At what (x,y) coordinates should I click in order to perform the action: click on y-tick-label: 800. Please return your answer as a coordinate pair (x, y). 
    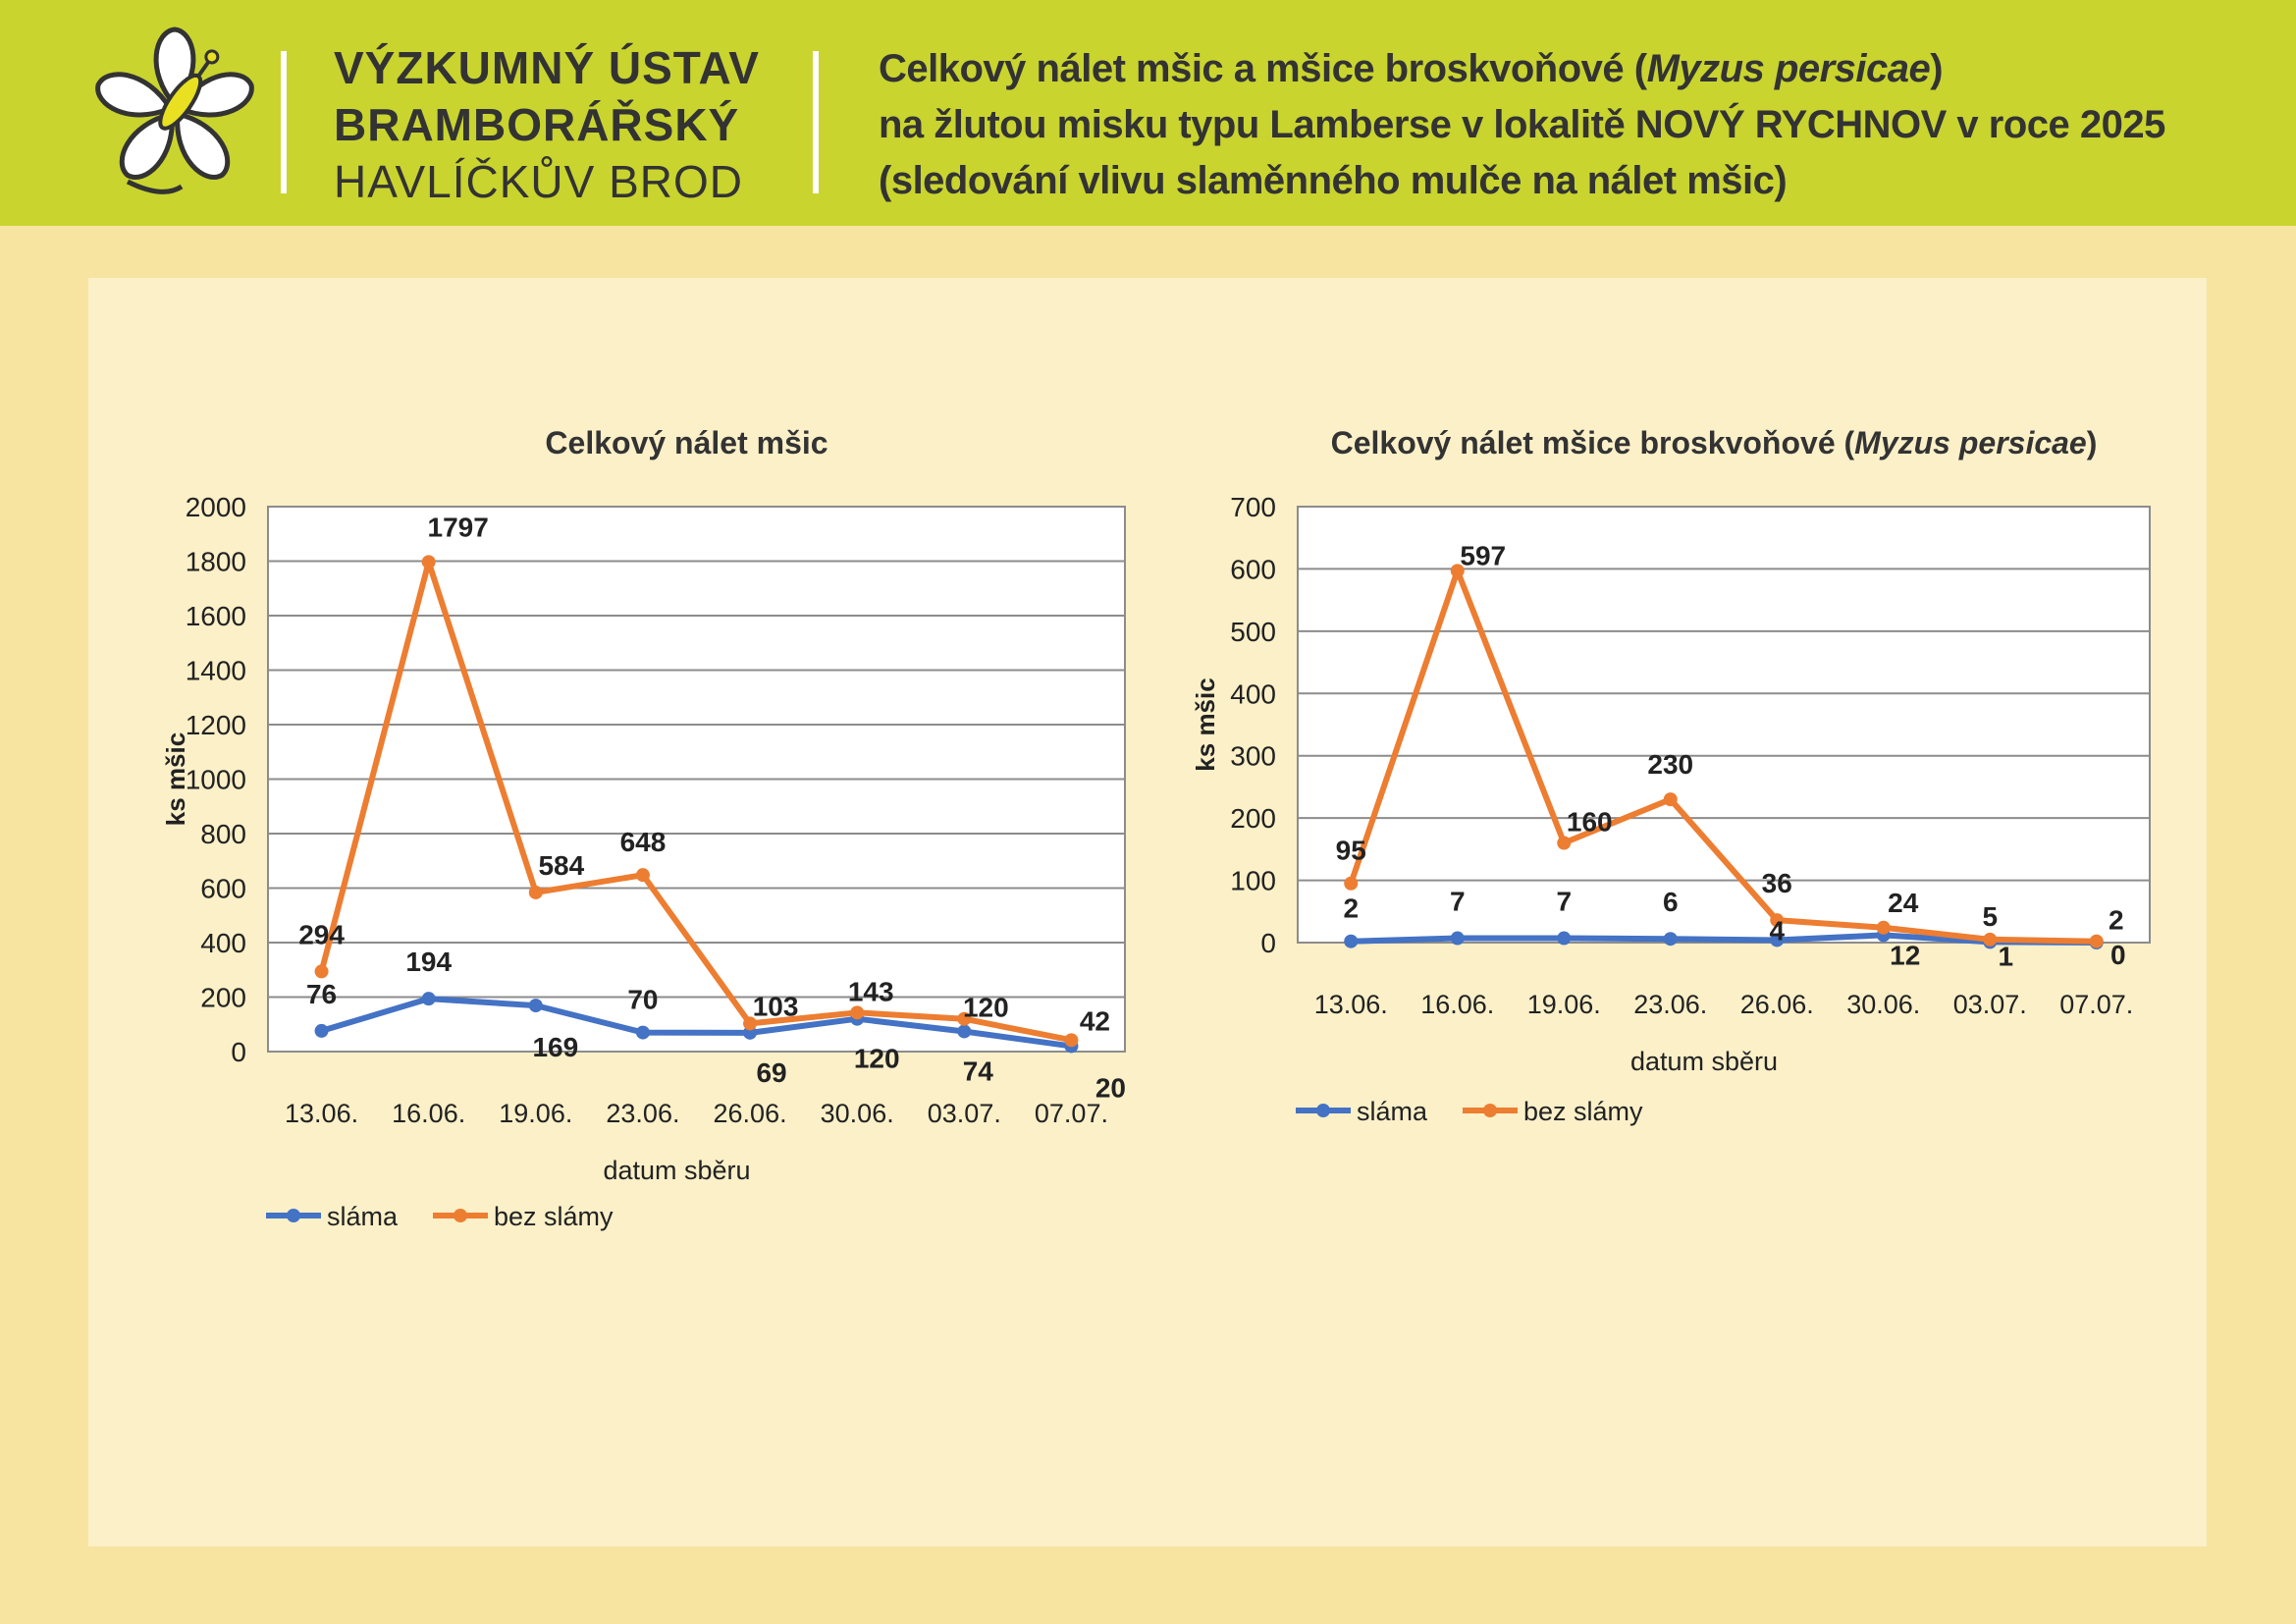
    Looking at the image, I should click on (223, 834).